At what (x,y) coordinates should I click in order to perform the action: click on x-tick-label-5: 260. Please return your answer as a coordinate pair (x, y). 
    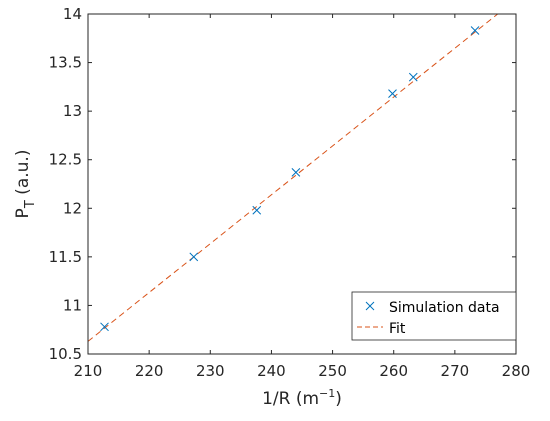
    Looking at the image, I should click on (393, 371).